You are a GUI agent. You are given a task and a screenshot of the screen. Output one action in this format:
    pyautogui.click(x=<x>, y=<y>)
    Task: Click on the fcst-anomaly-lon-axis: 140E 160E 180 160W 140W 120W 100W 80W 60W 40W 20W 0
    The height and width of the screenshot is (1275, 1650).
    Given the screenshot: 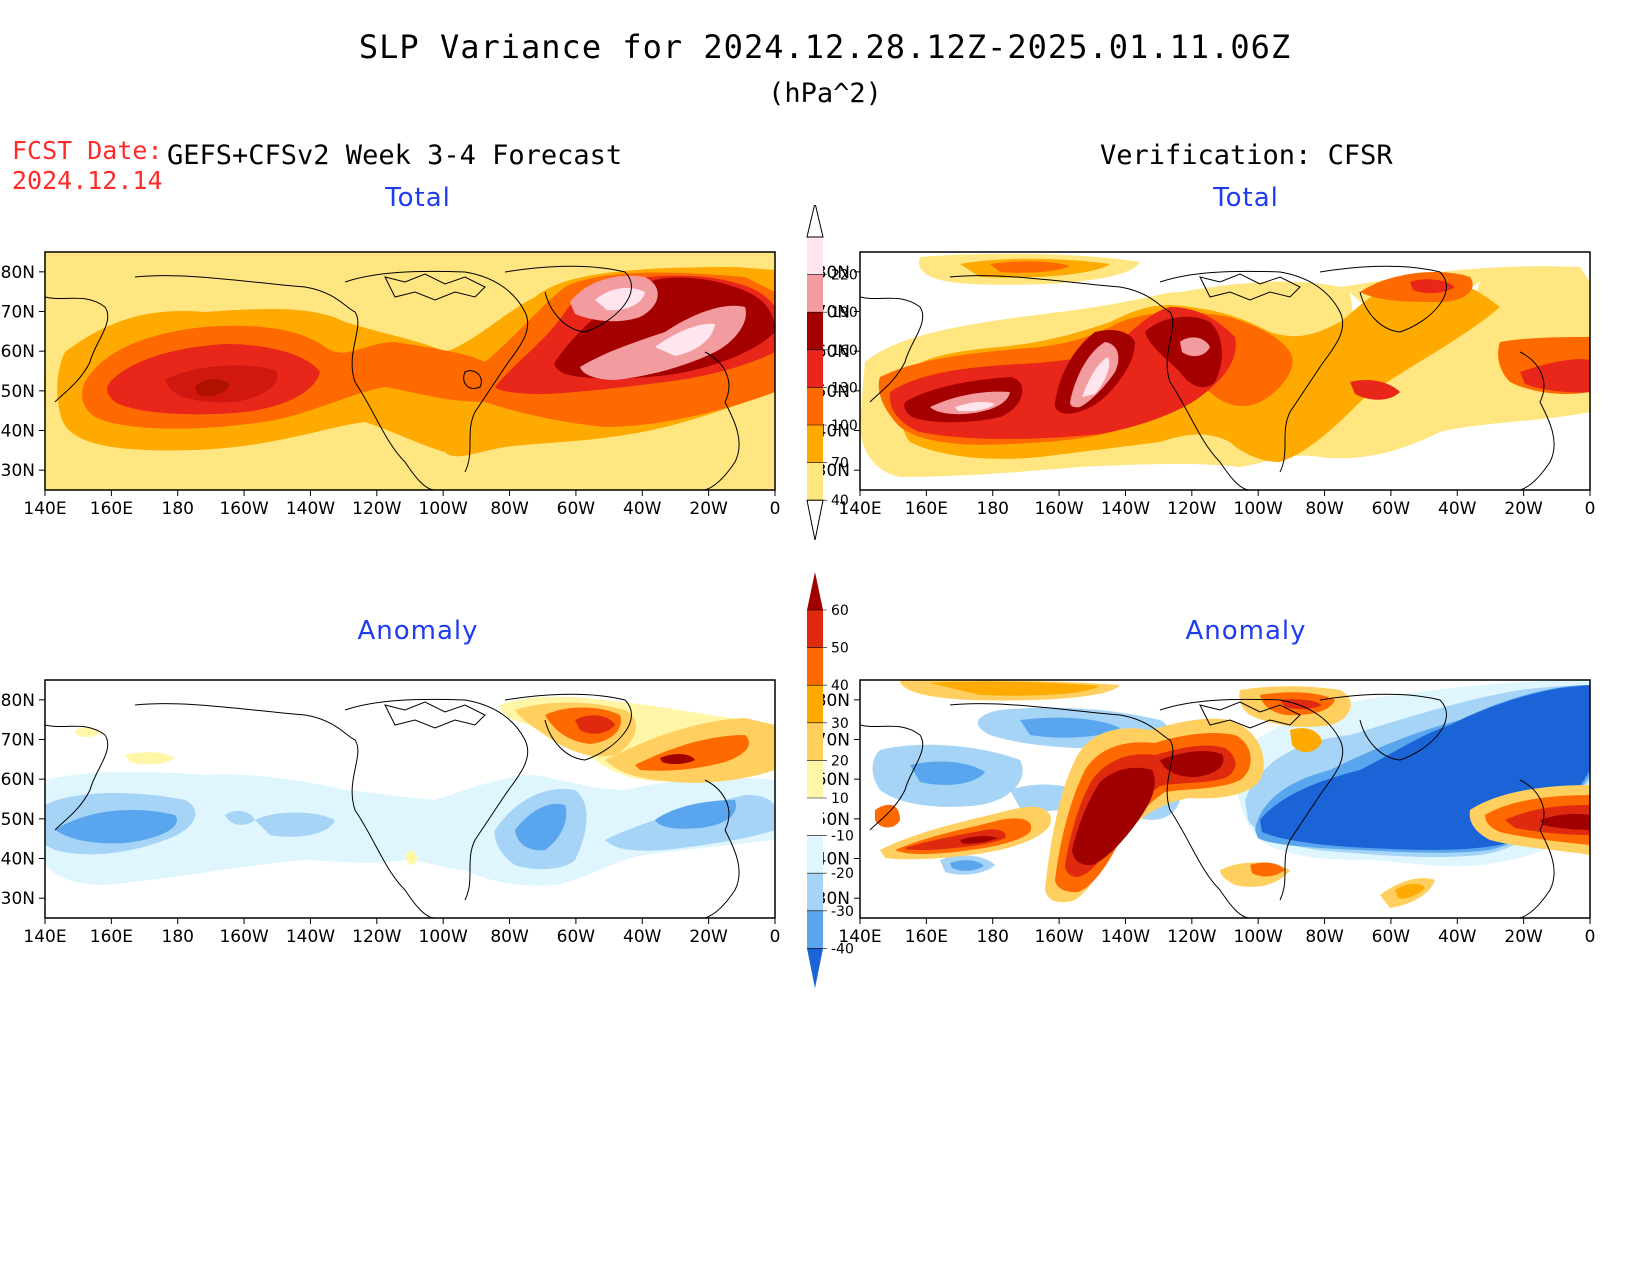 What is the action you would take?
    pyautogui.click(x=401, y=932)
    